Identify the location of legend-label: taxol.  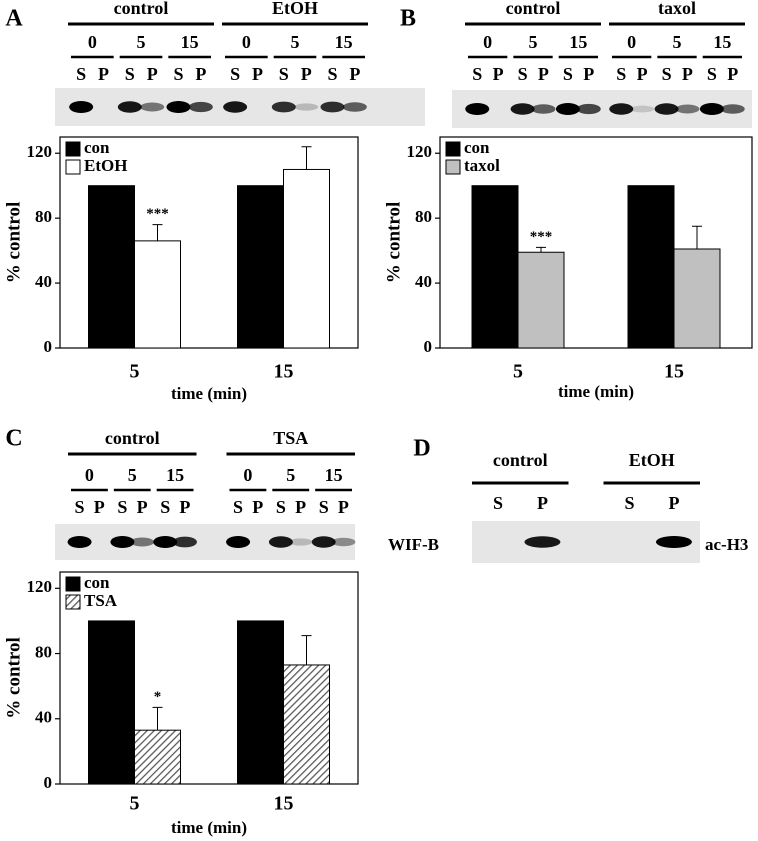
(482, 165).